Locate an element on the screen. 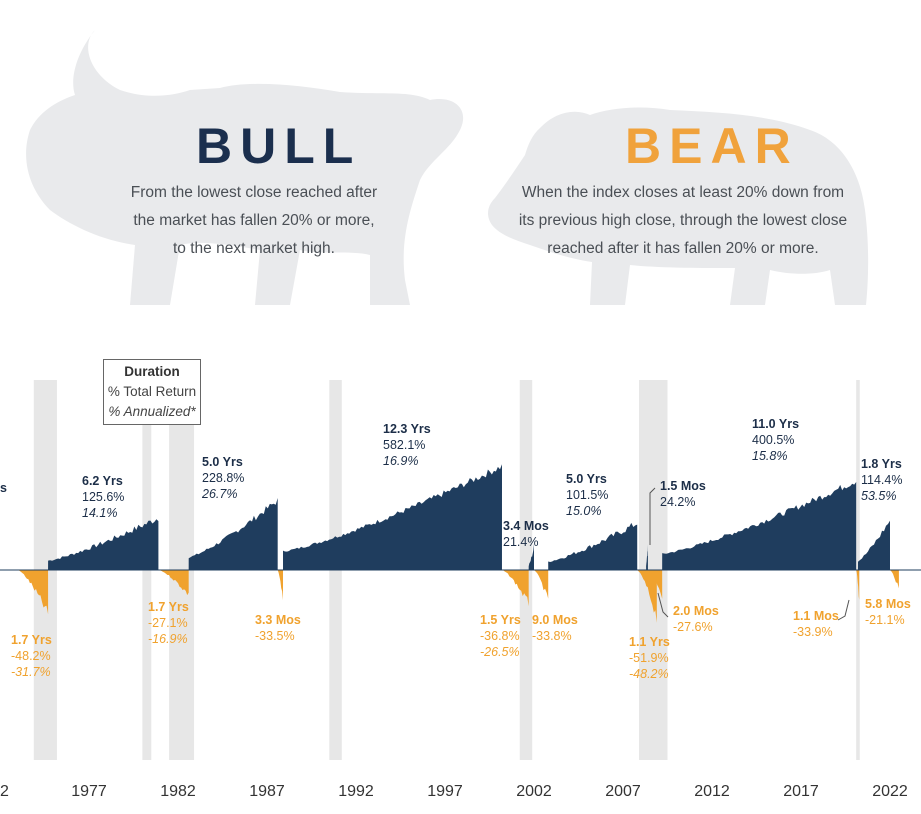 Image resolution: width=921 pixels, height=814 pixels. bull-label-5: 1.5 Mos 24.2% is located at coordinates (683, 494).